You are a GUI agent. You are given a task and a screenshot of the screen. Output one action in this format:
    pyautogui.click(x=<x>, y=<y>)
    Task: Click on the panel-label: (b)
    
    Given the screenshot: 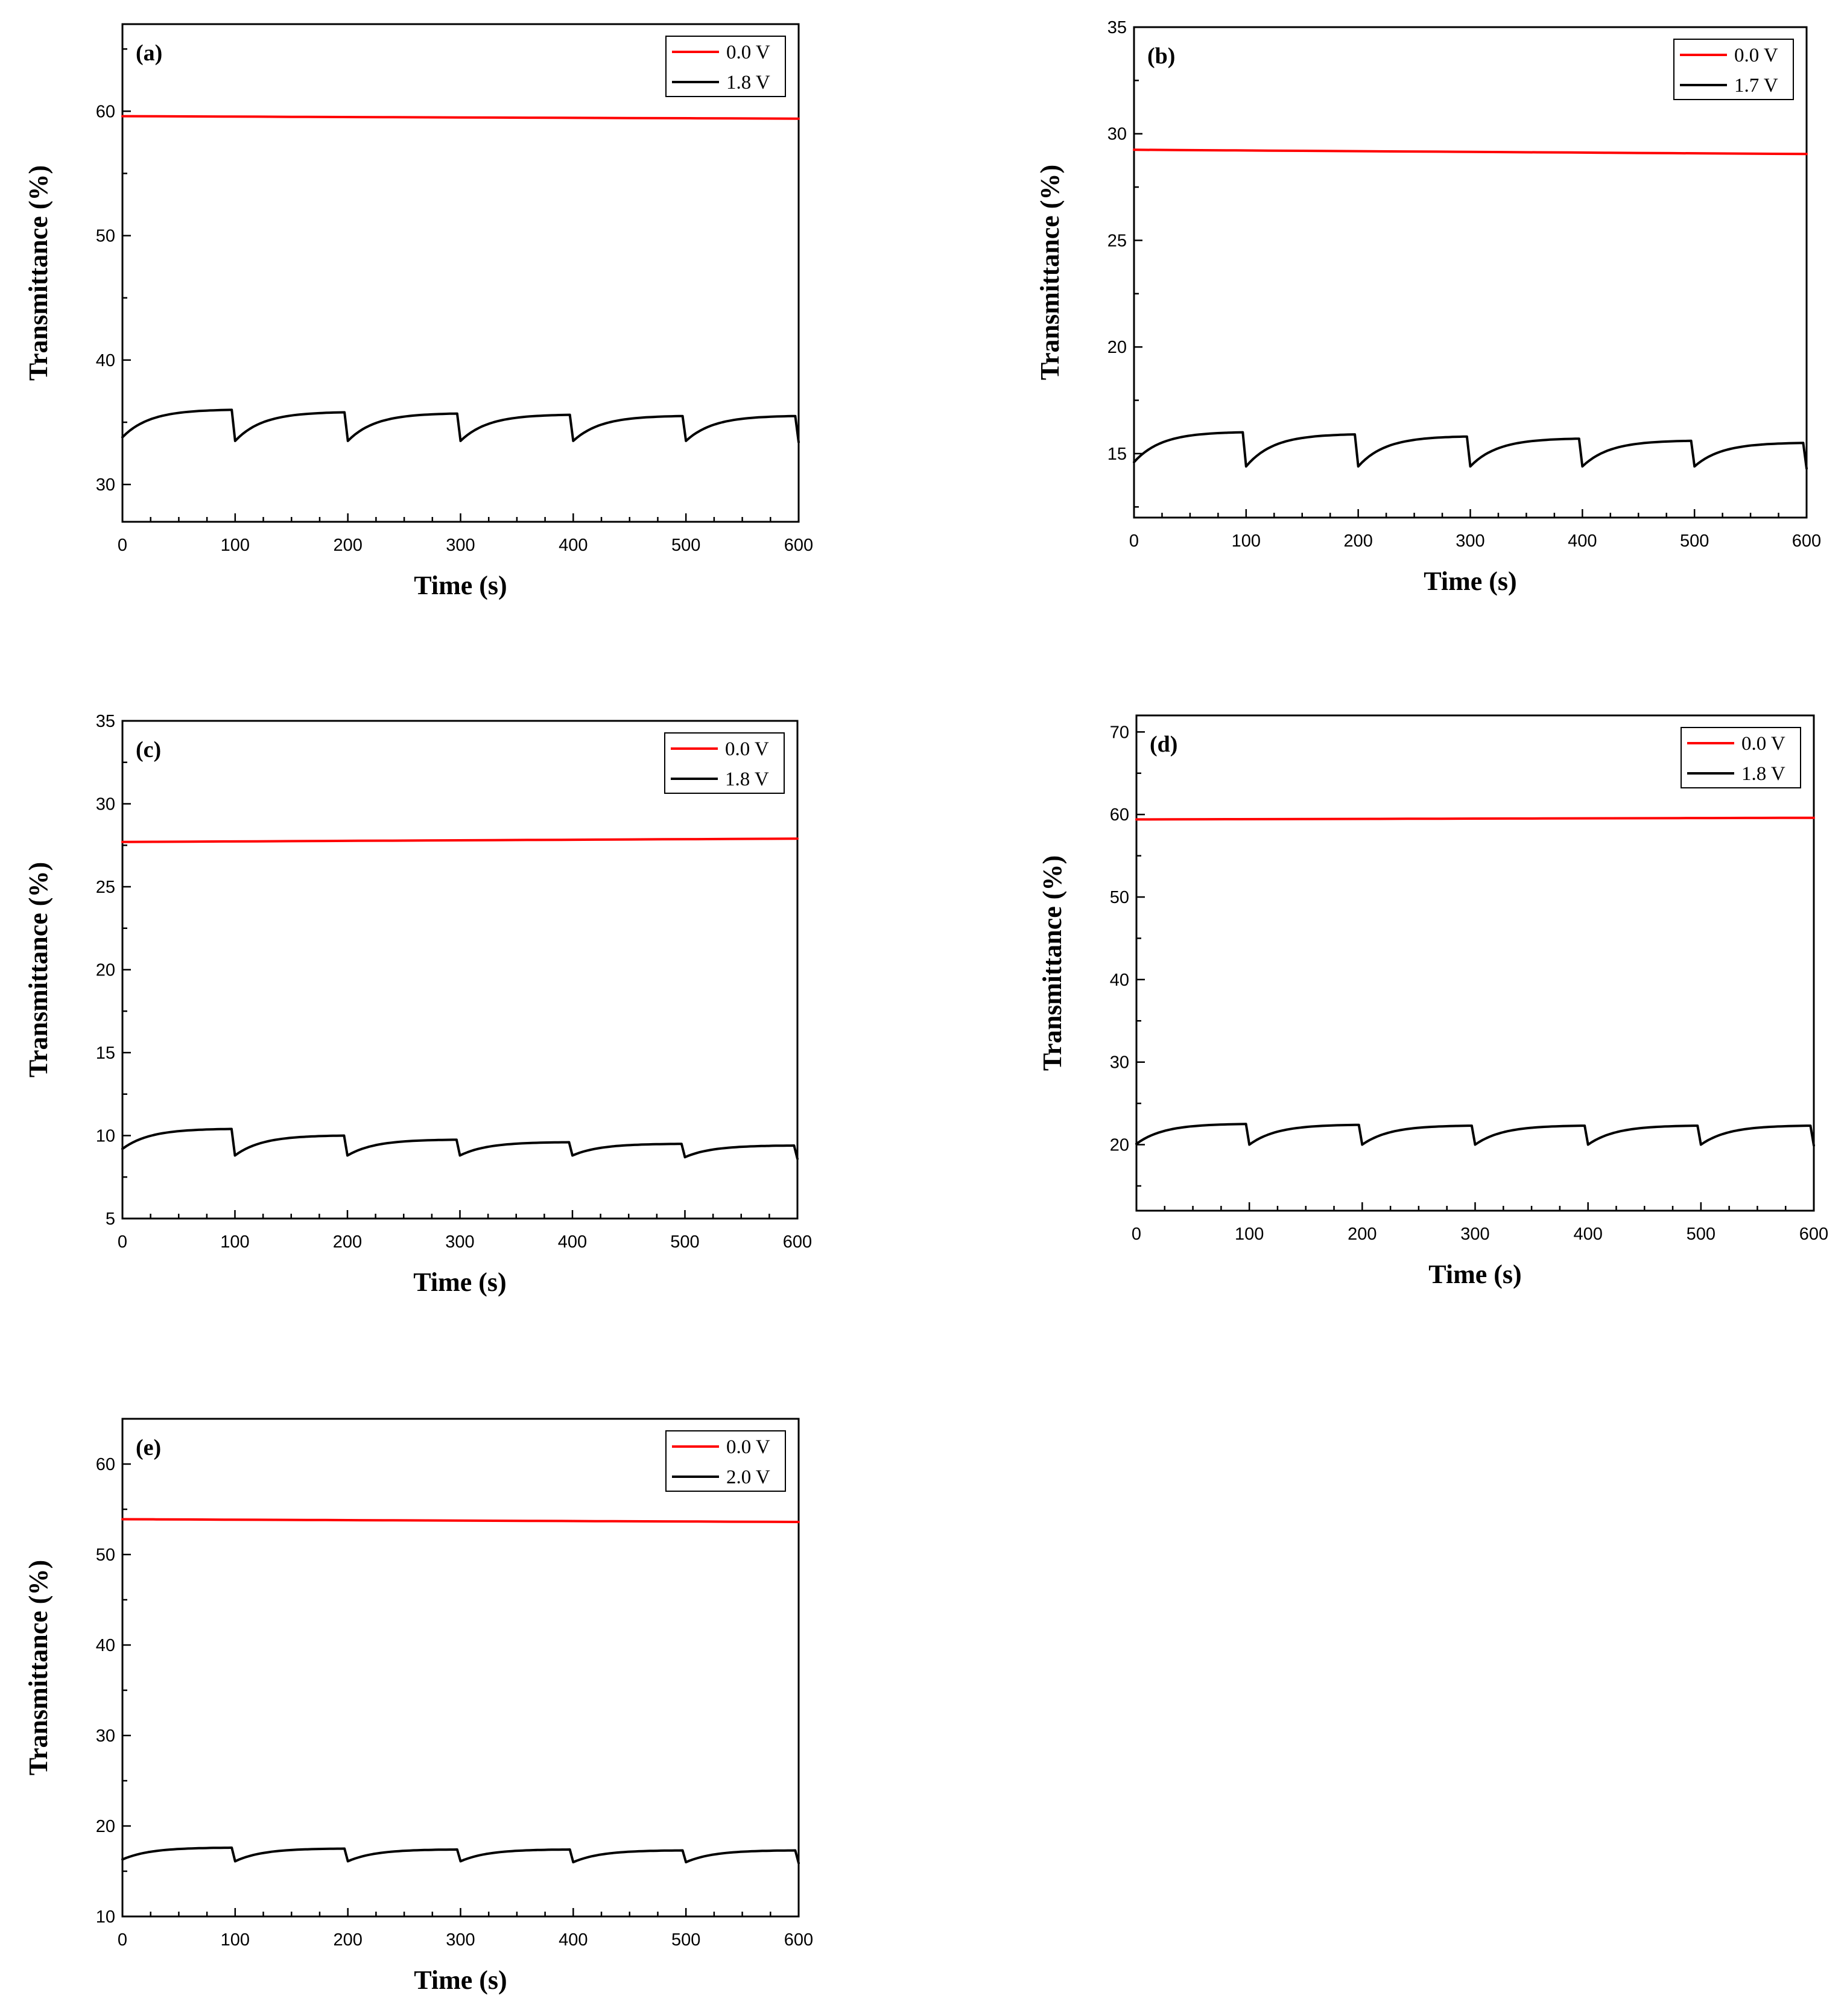 What is the action you would take?
    pyautogui.click(x=1161, y=56)
    